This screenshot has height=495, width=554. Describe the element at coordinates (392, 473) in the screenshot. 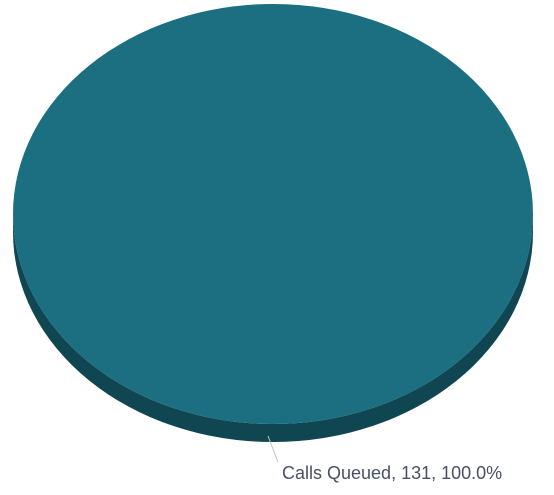

I see `data-label-calls-queued: Calls Queued, 131, 100.0%` at that location.